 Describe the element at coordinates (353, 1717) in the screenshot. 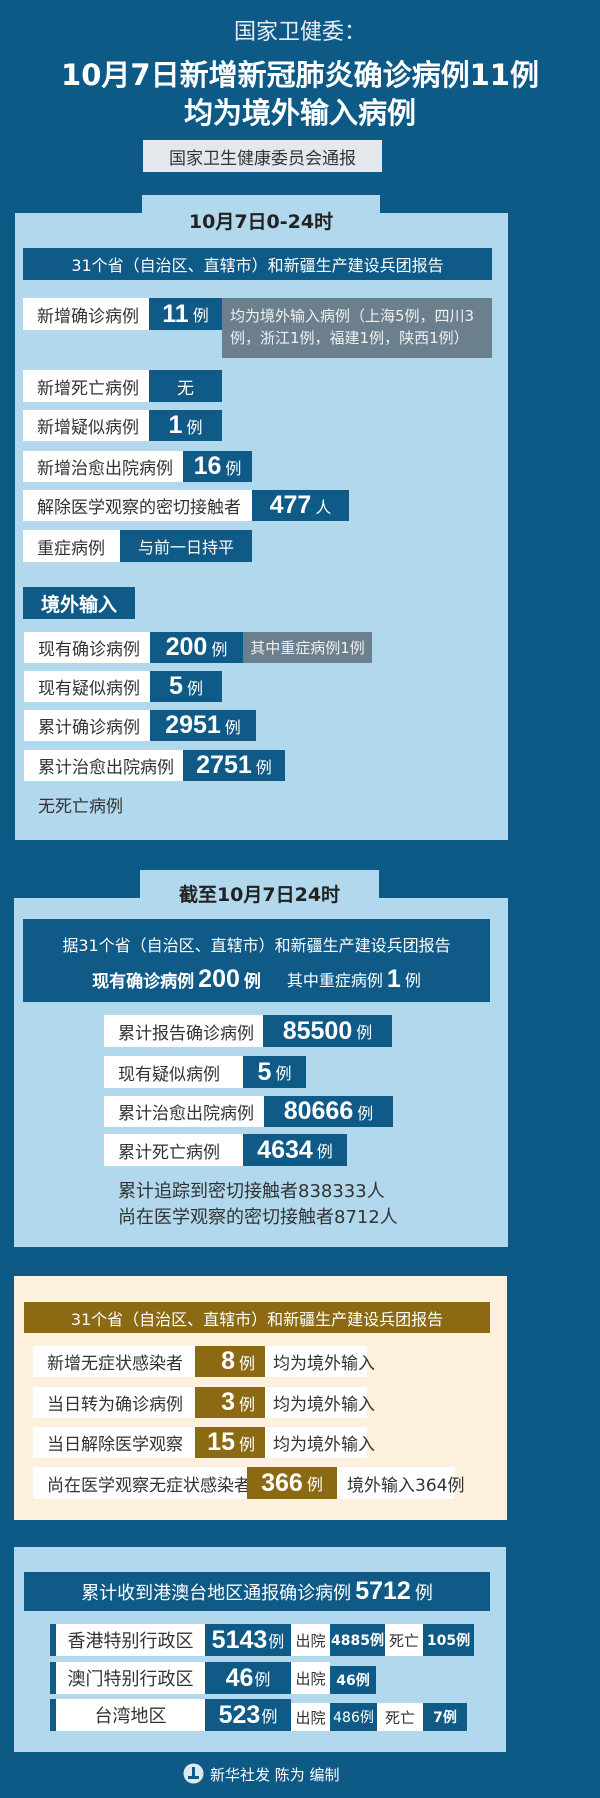

I see `taiwan-discharged-value: 486例` at that location.